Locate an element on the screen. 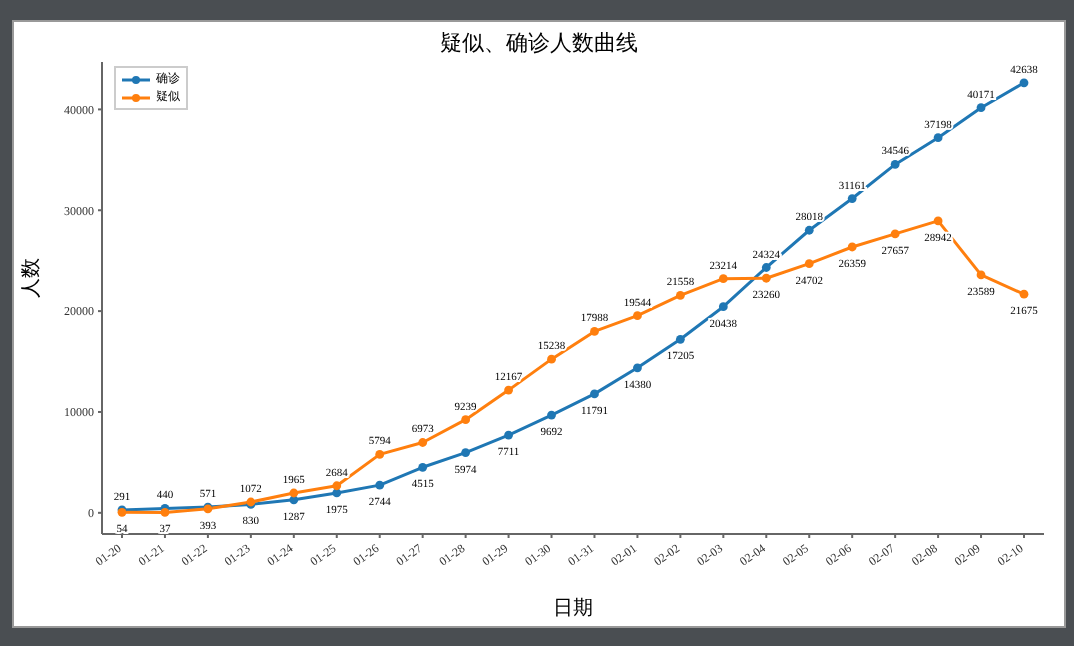  chart-title: 疑似、确诊人数曲线 is located at coordinates (539, 43).